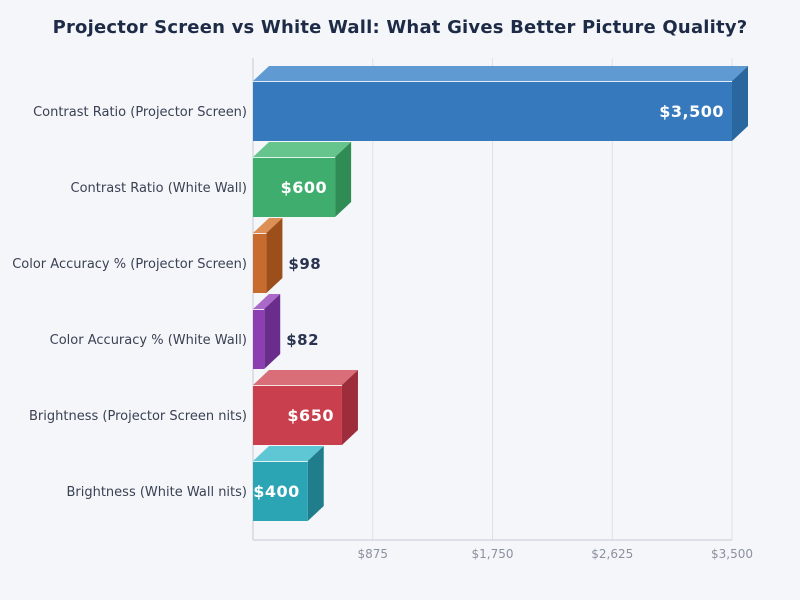  Describe the element at coordinates (310, 415) in the screenshot. I see `value-label: $650` at that location.